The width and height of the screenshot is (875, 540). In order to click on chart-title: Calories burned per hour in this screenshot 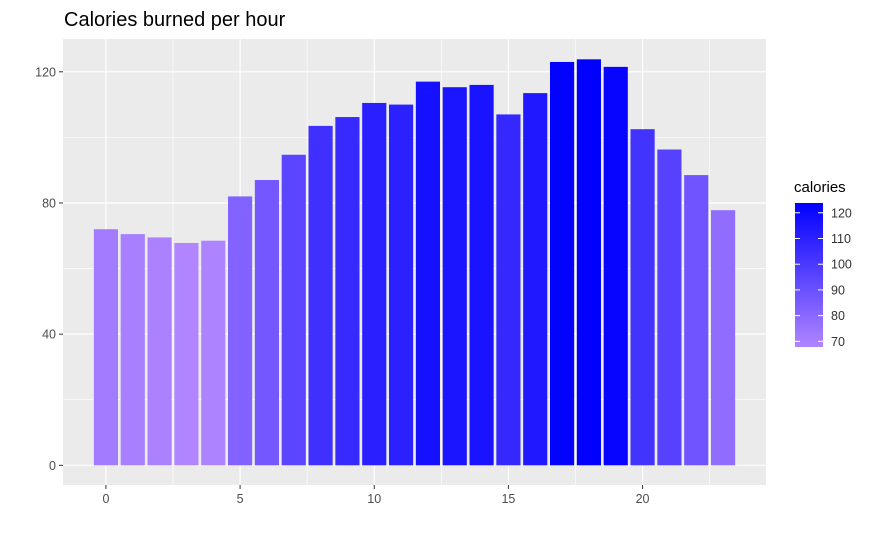, I will do `click(175, 20)`.